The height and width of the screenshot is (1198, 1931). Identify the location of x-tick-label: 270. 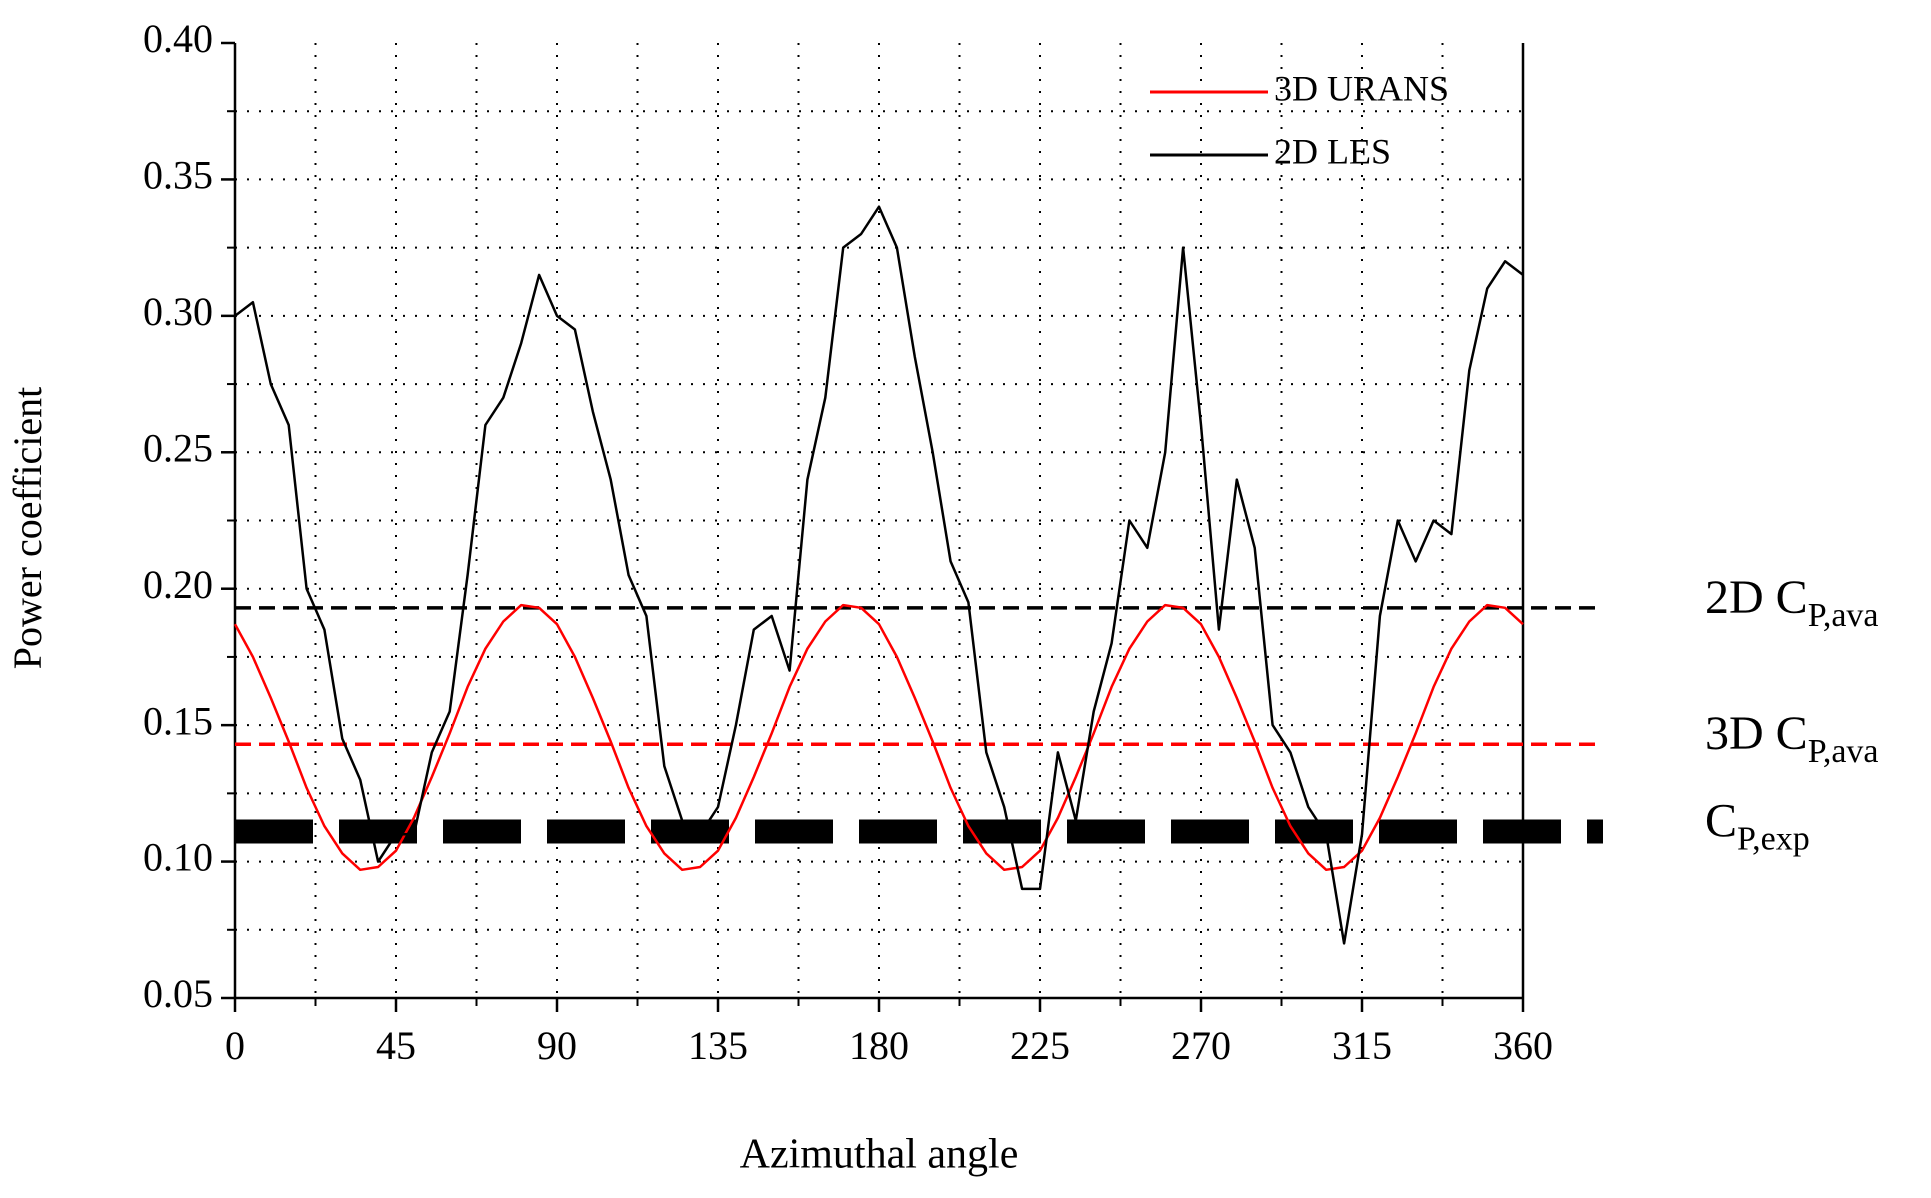
(1201, 1045).